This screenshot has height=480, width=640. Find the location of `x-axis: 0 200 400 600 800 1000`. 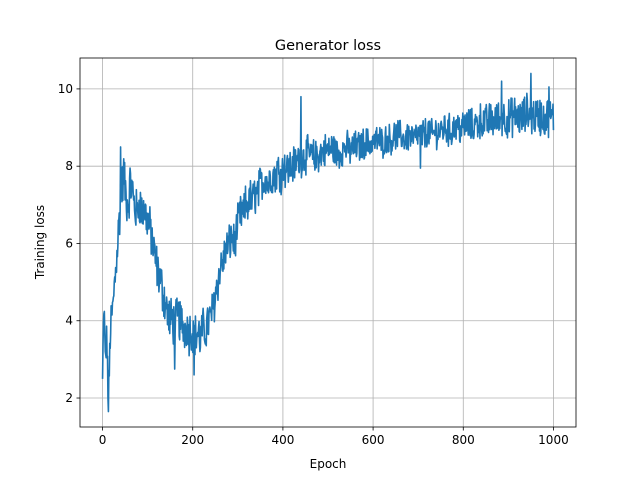

x-axis: 0 200 400 600 800 1000 is located at coordinates (334, 437).